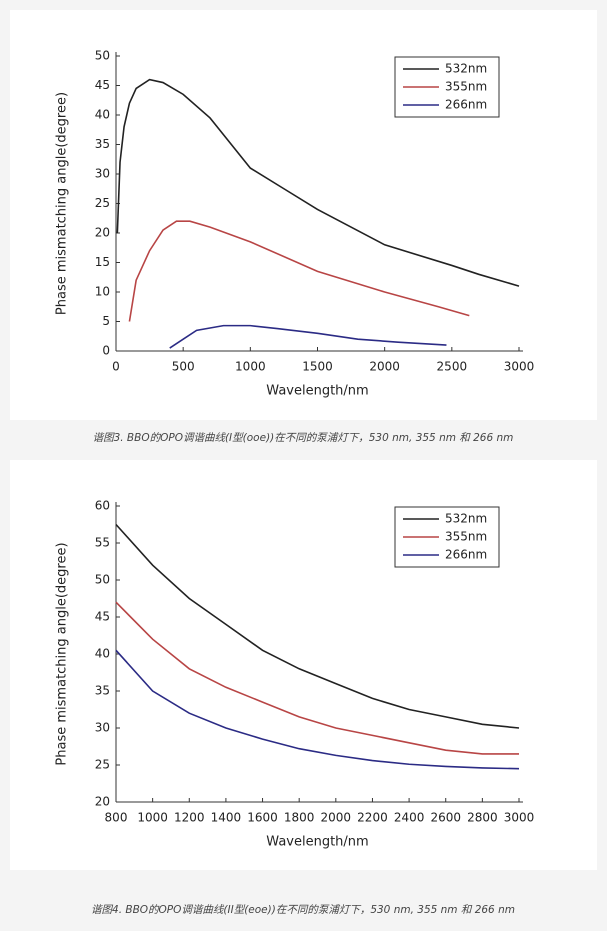 Image resolution: width=607 pixels, height=931 pixels. Describe the element at coordinates (452, 367) in the screenshot. I see `x-tick-label: 2500` at that location.